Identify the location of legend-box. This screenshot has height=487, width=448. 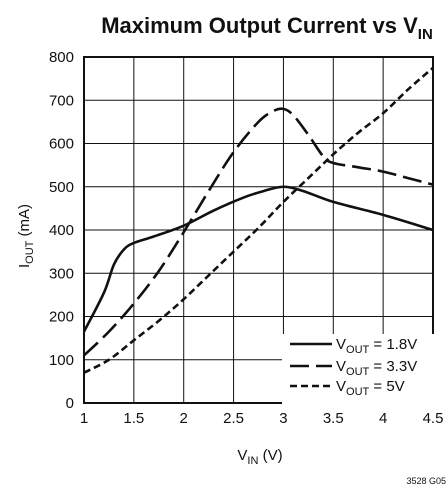
(358, 369).